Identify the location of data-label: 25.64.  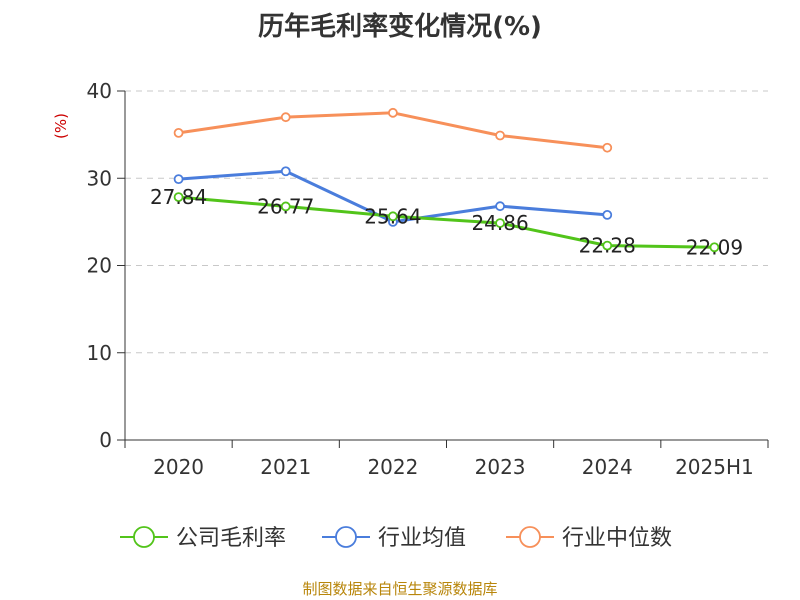
(392, 216).